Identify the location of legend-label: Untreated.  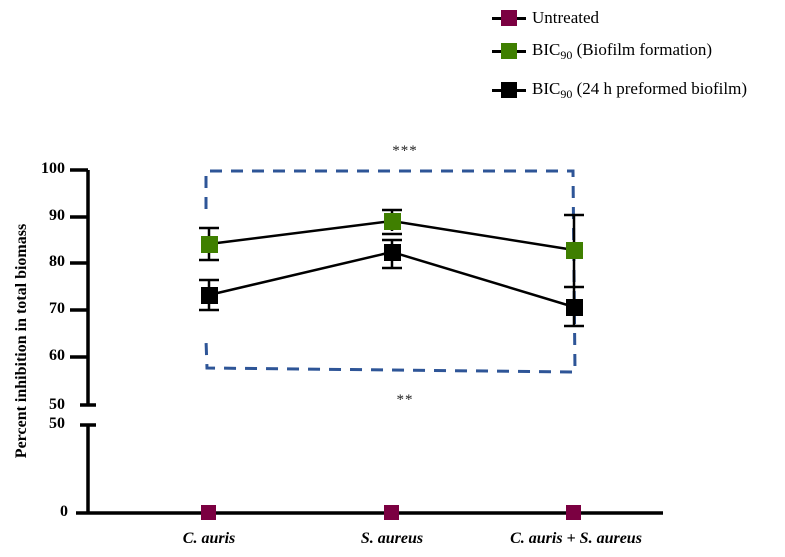
(566, 17).